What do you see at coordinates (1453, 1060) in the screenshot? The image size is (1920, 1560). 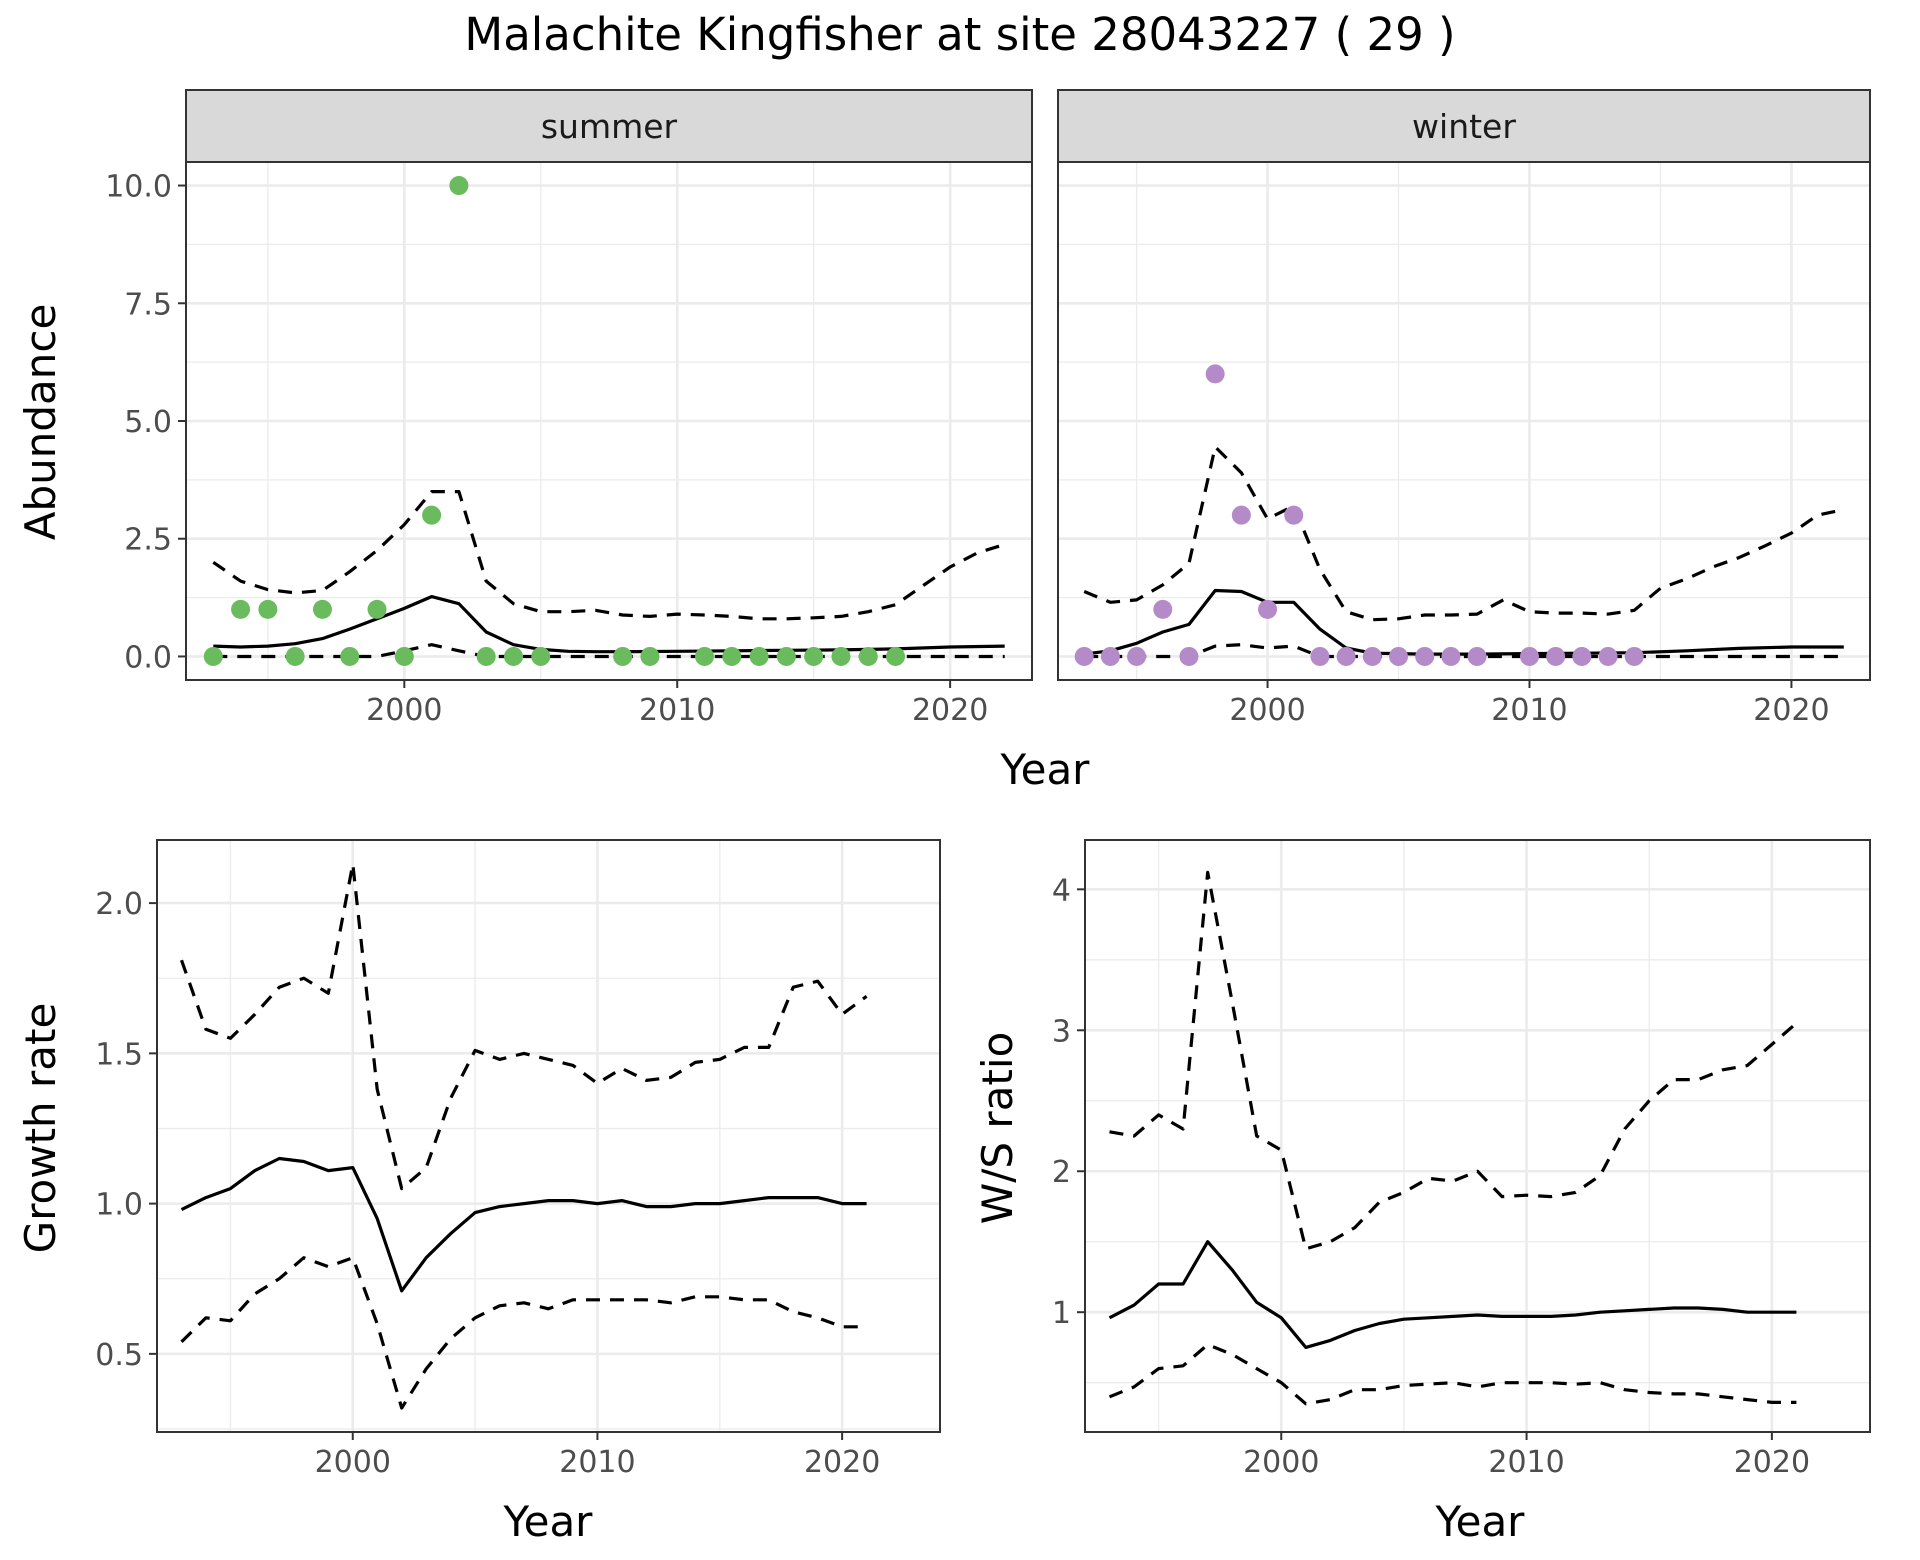 I see `ratio-upper-ci-line` at bounding box center [1453, 1060].